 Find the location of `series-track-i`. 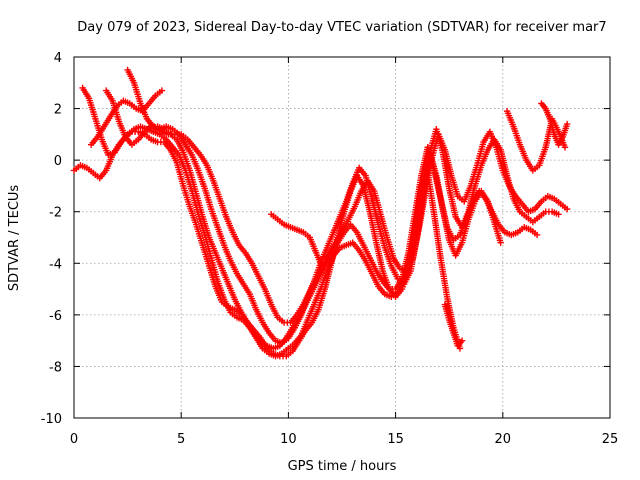

series-track-i is located at coordinates (554, 124).